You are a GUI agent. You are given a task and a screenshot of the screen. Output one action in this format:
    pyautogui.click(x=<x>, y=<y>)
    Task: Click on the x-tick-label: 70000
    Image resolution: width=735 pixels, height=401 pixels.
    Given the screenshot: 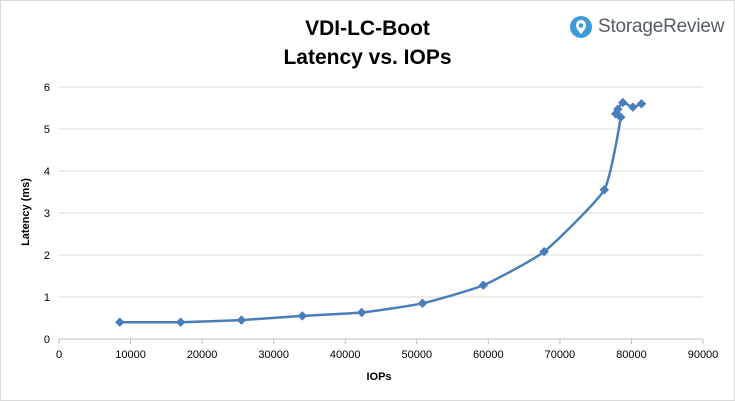 What is the action you would take?
    pyautogui.click(x=560, y=355)
    